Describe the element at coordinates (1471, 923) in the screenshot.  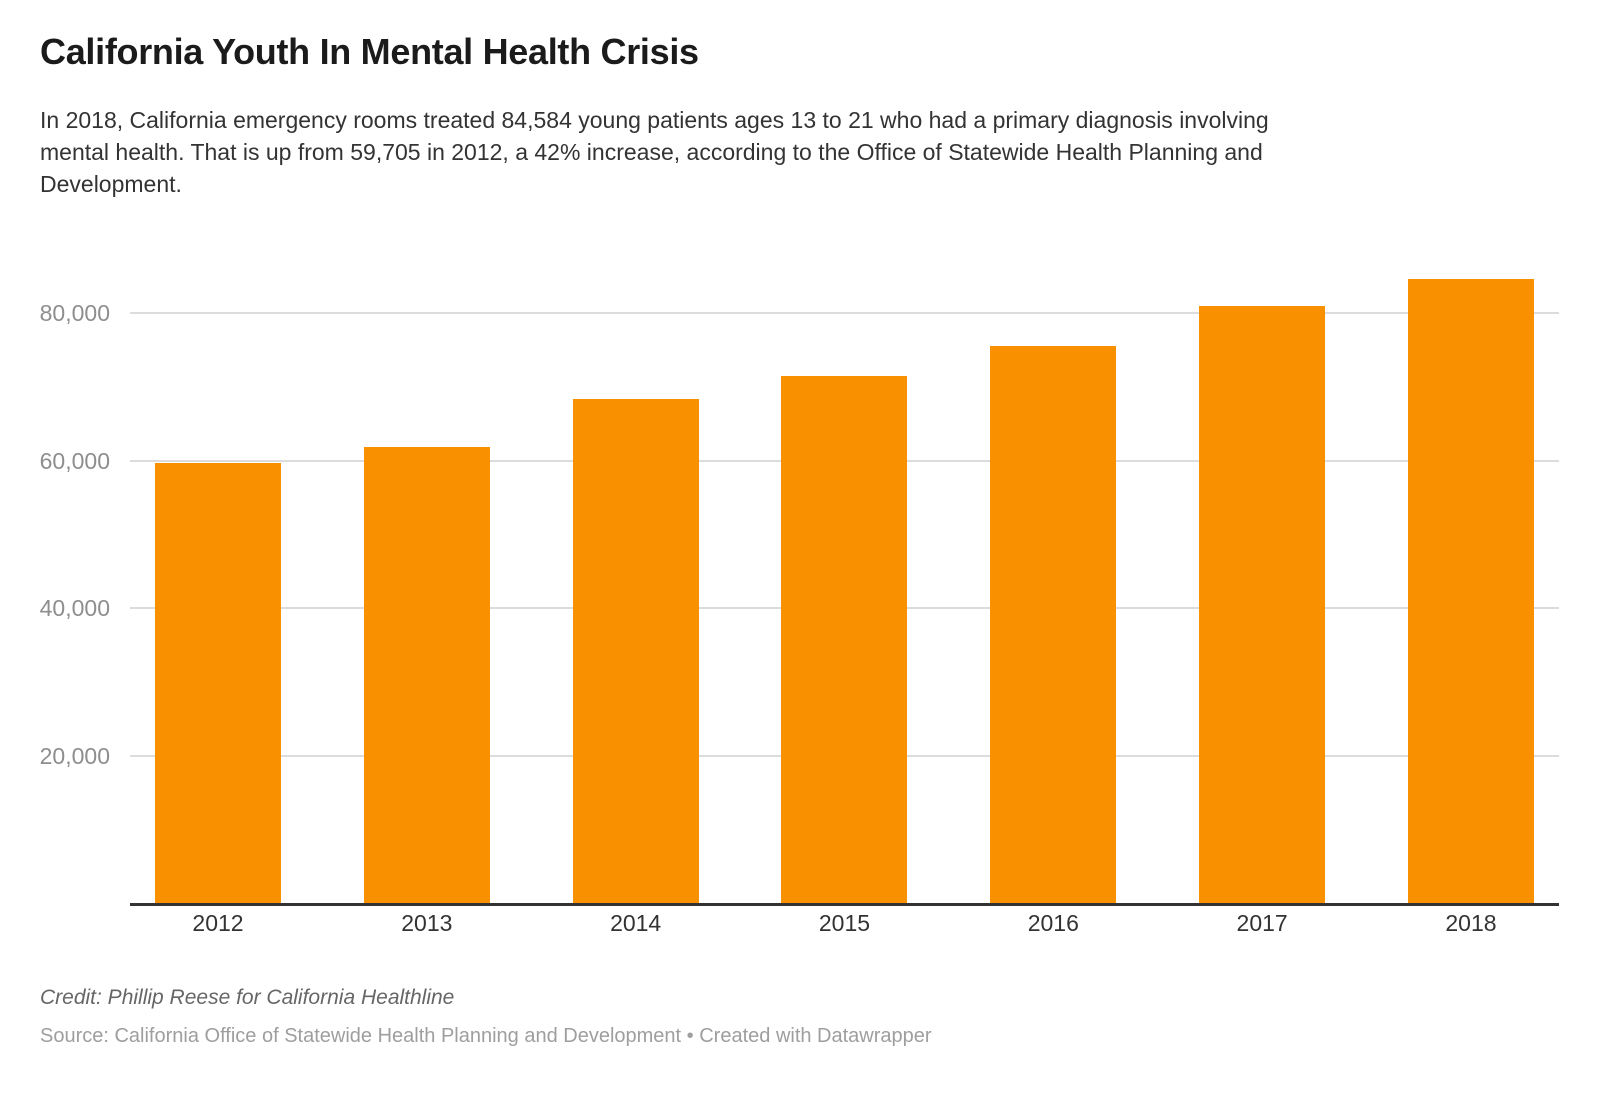
I see `x-axis-label-2018: 2018` at that location.